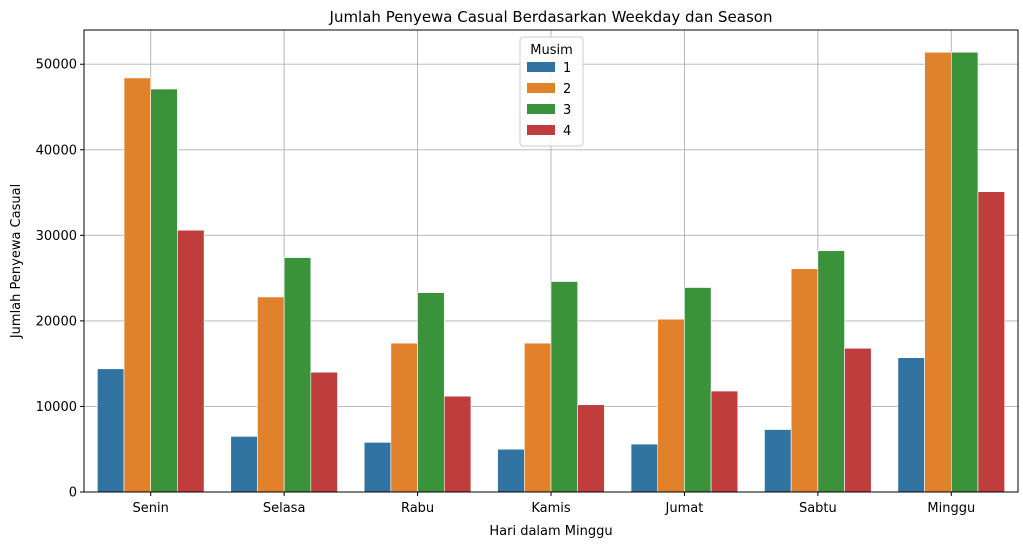  I want to click on bar-season-2-minggu, so click(938, 272).